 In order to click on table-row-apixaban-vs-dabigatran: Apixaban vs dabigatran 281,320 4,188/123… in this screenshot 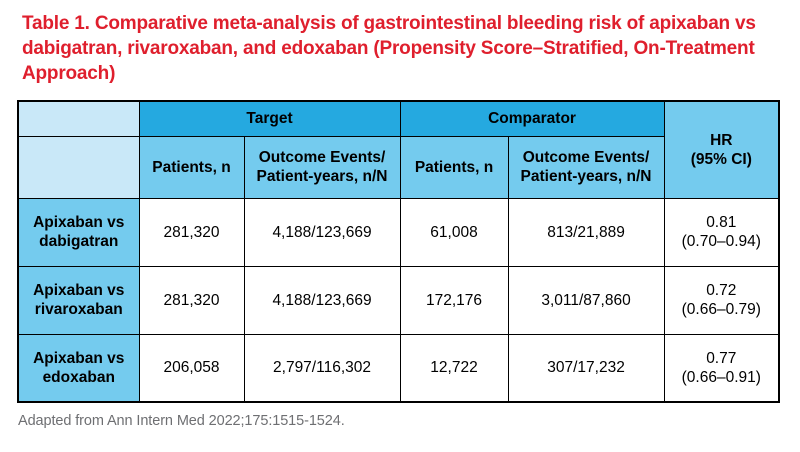, I will do `click(398, 232)`.